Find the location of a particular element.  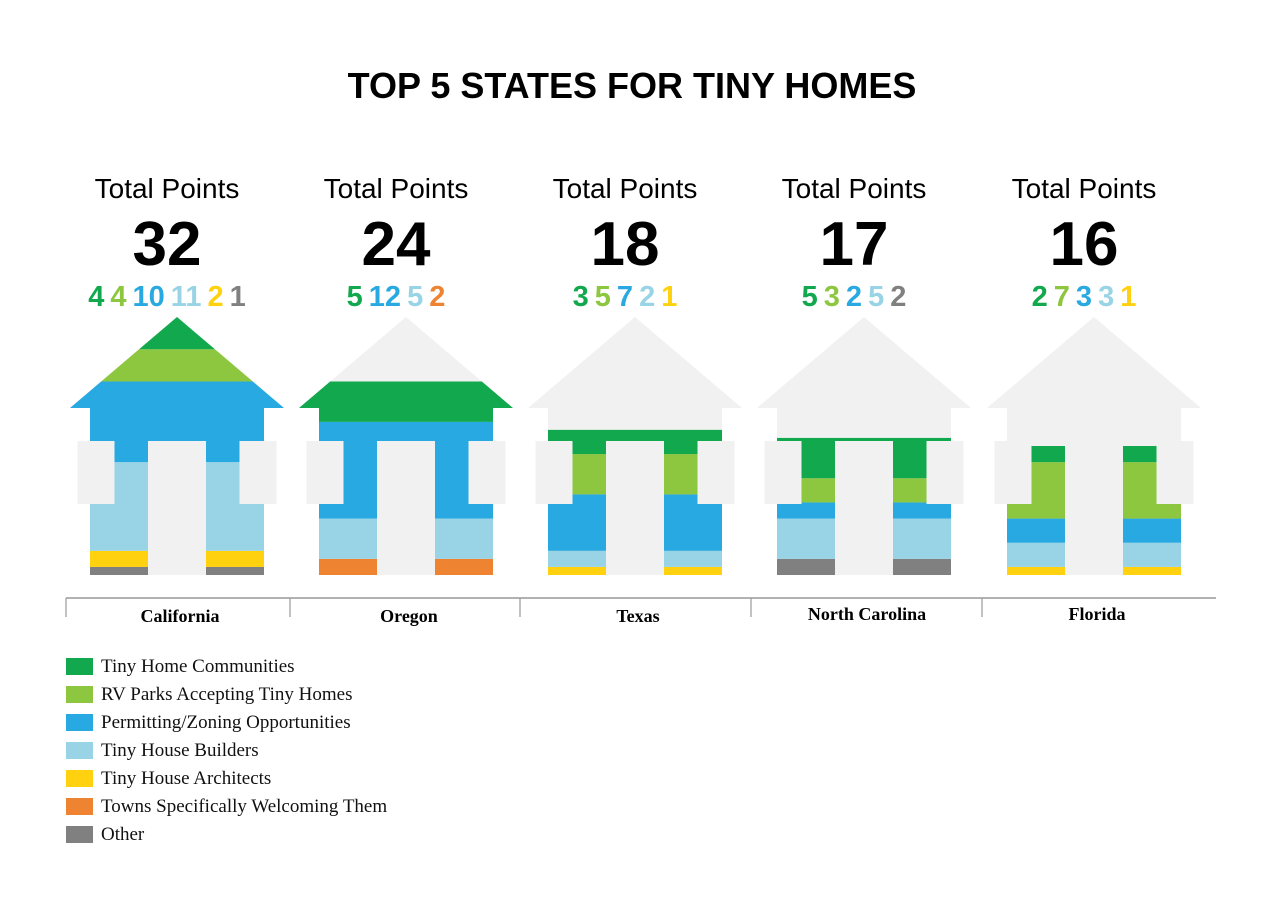

breakdown-tiny-home-communities: 4 is located at coordinates (96, 297).